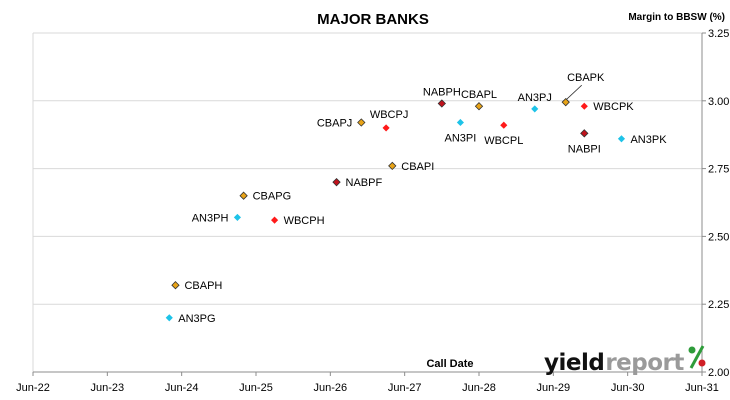 This screenshot has height=400, width=730. Describe the element at coordinates (237, 217) in the screenshot. I see `data-point-an3ph` at that location.